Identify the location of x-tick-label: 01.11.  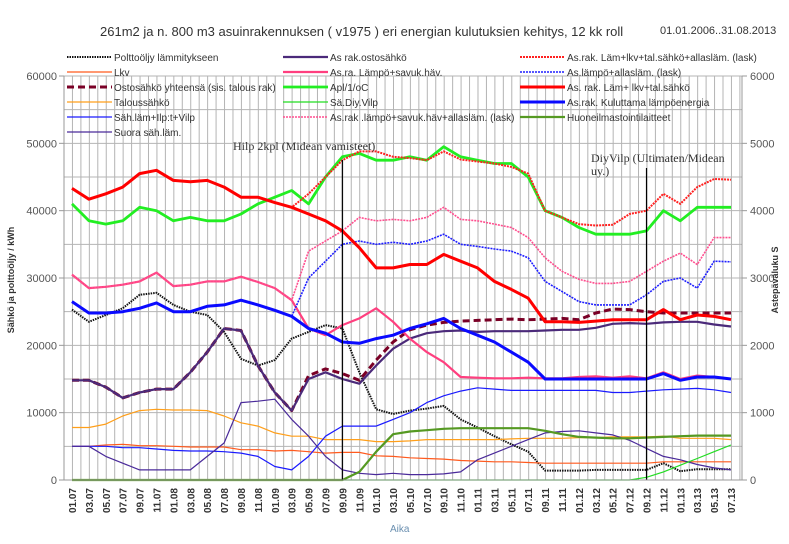
(479, 500).